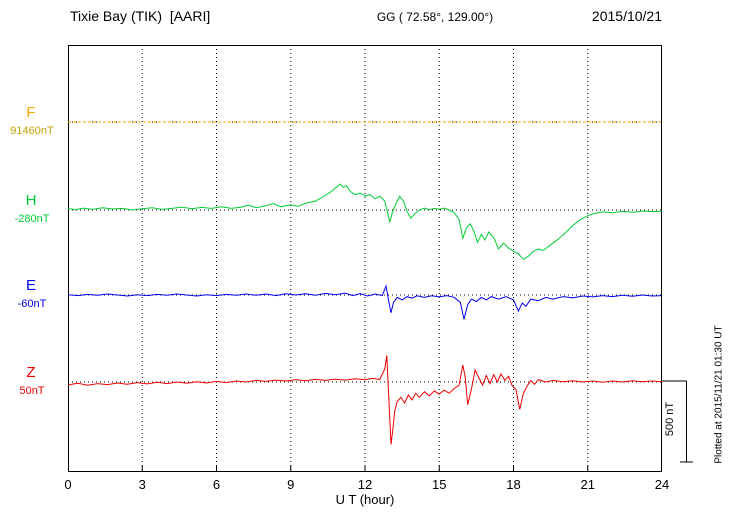  I want to click on trace-Z, so click(365, 400).